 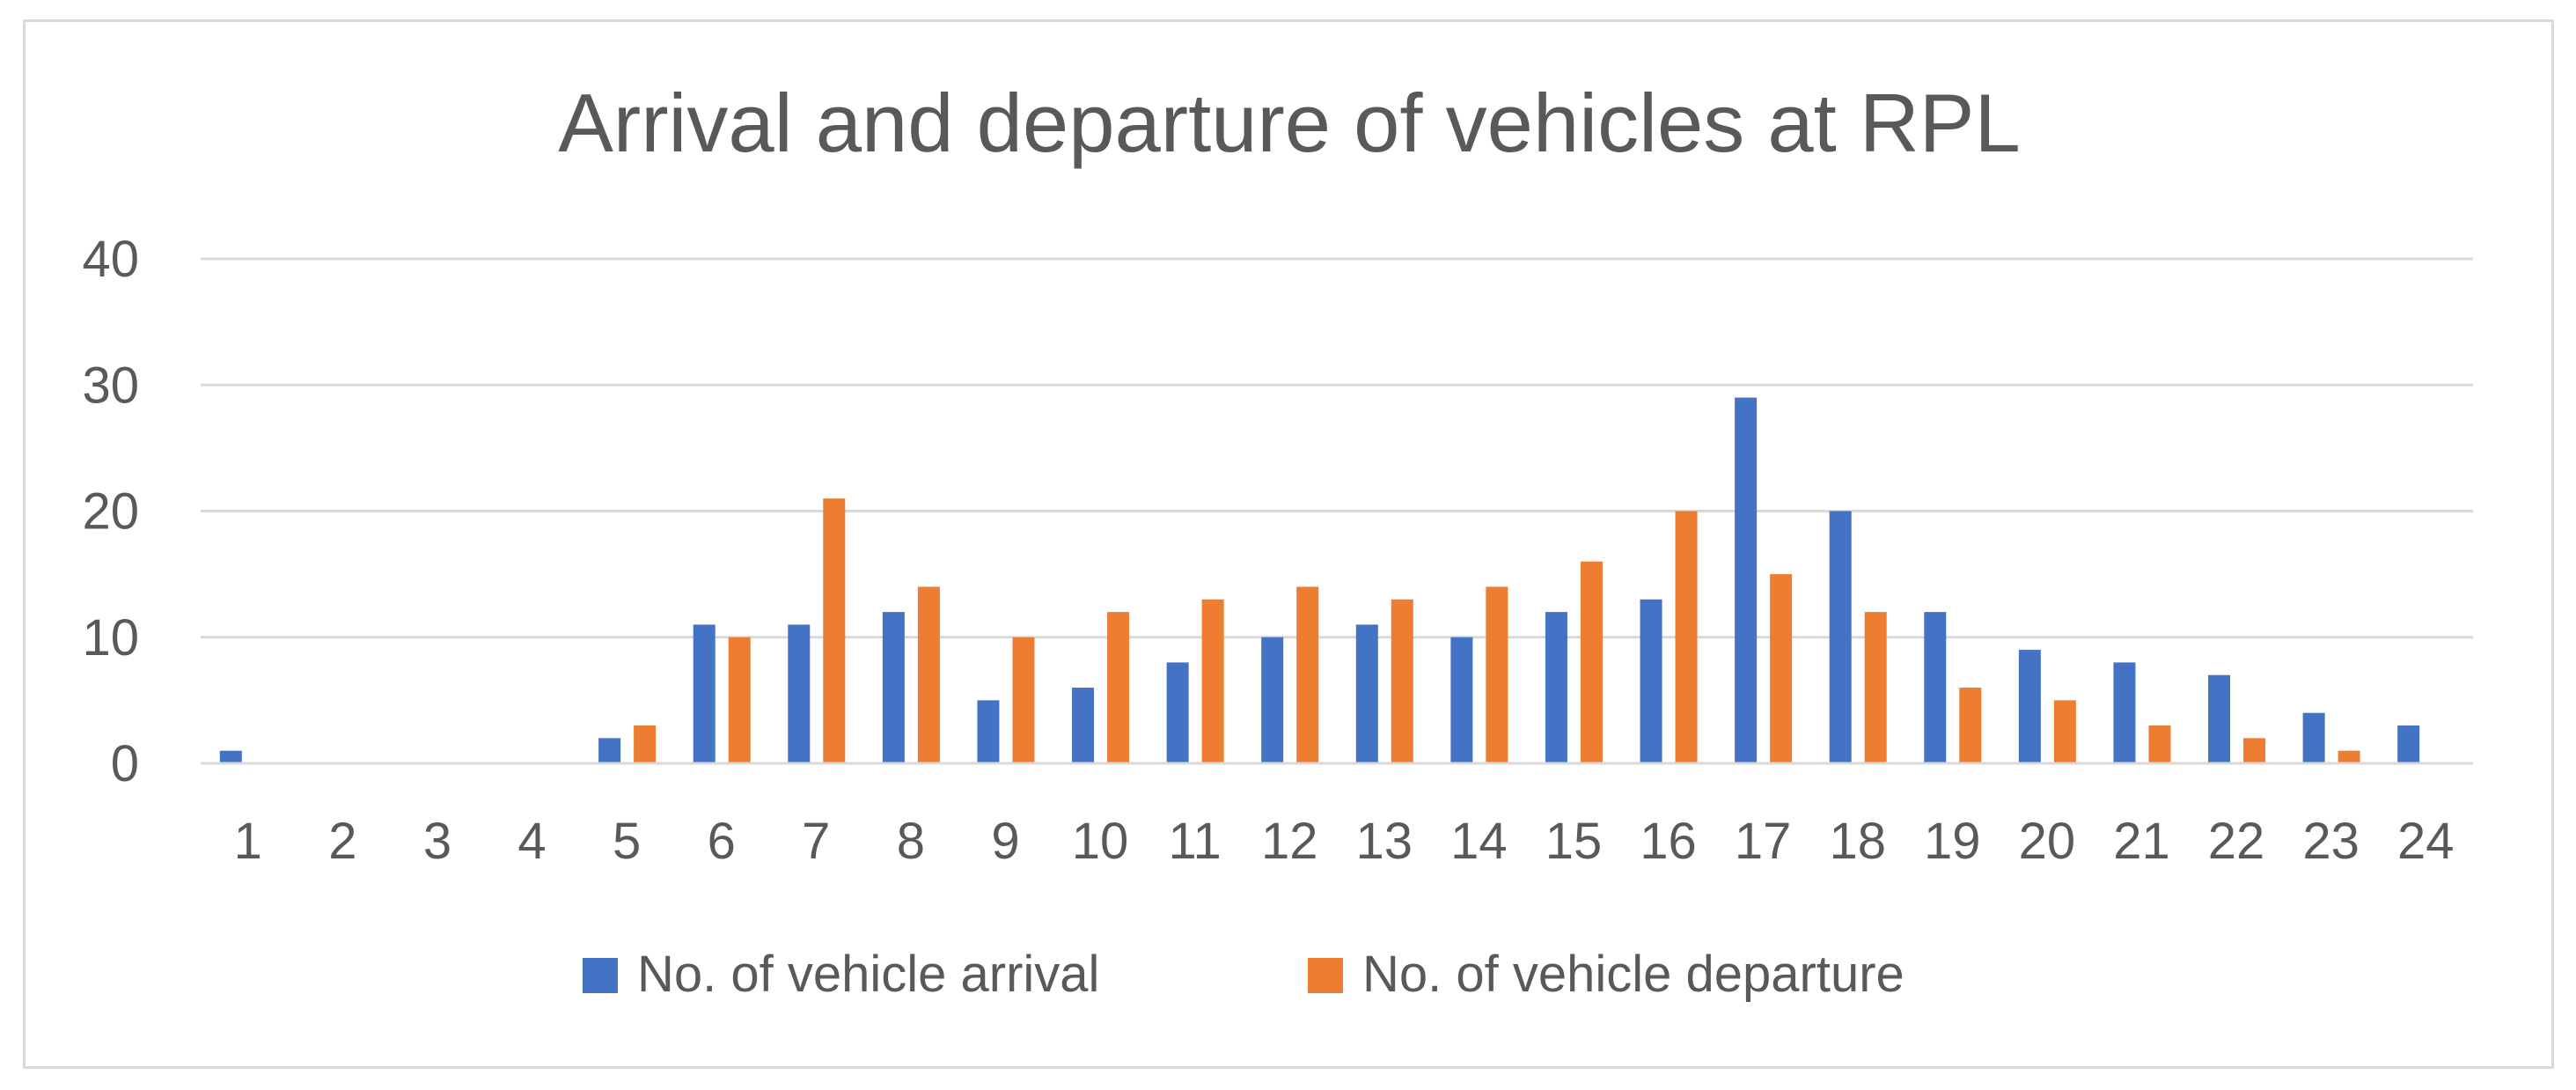 What do you see at coordinates (816, 841) in the screenshot?
I see `x-tick-label: 7` at bounding box center [816, 841].